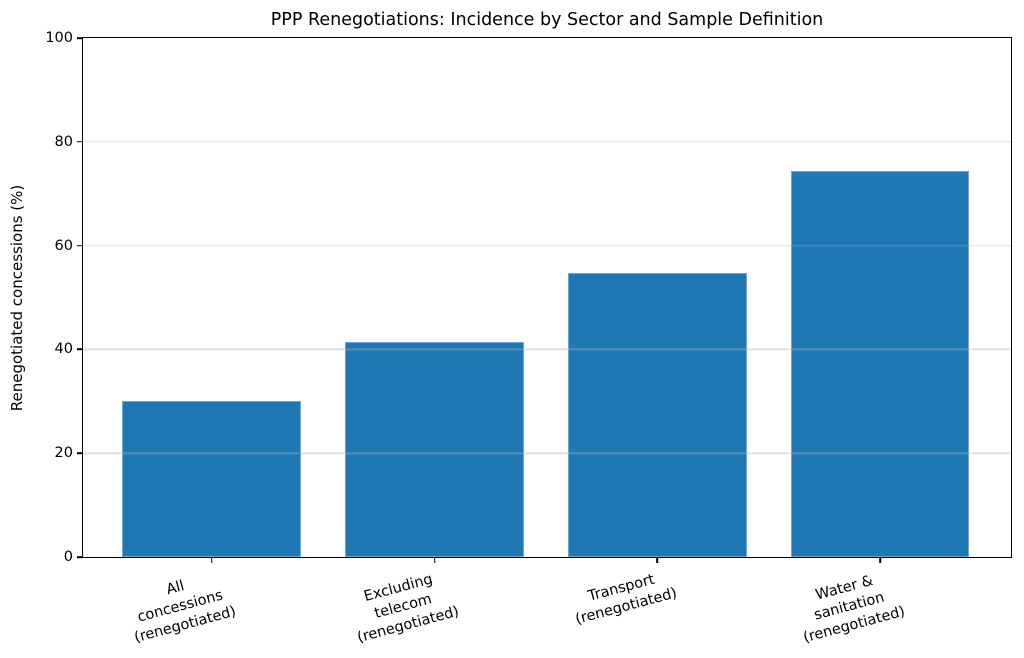 The image size is (1024, 658). What do you see at coordinates (63, 349) in the screenshot?
I see `y-tick-label: 40` at bounding box center [63, 349].